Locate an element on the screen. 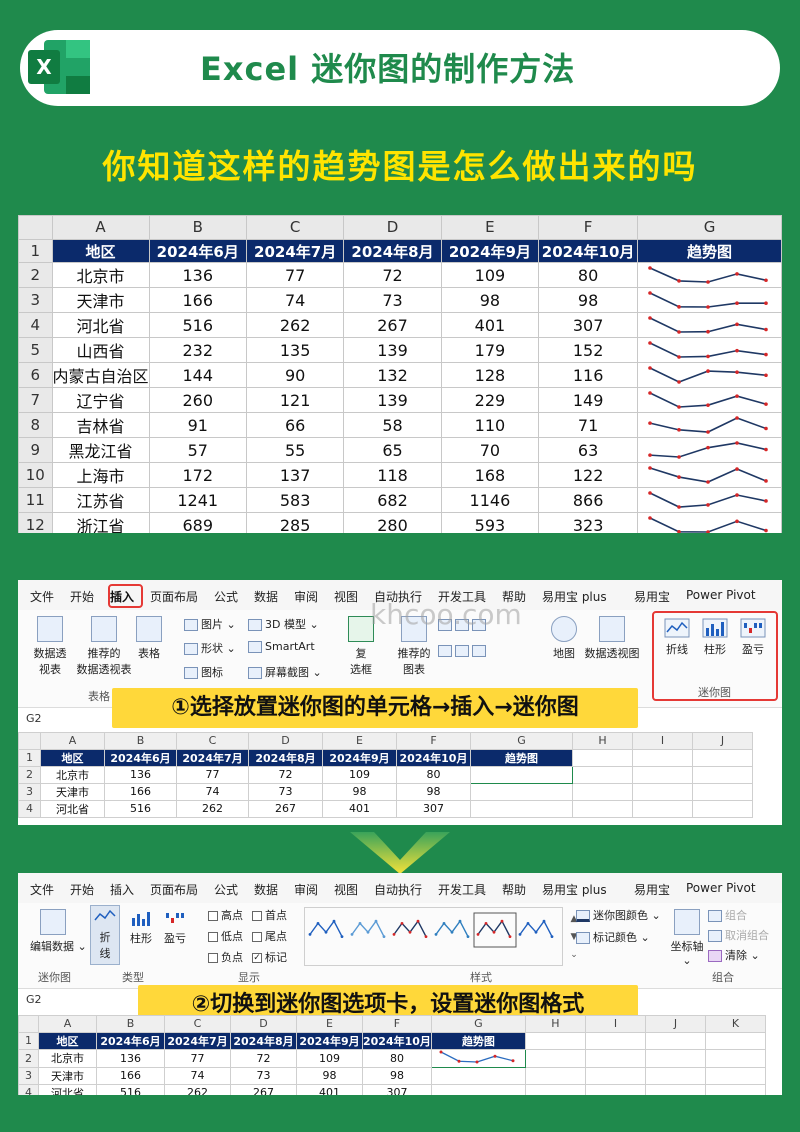 The width and height of the screenshot is (800, 1132). value-cell: 70 is located at coordinates (490, 450).